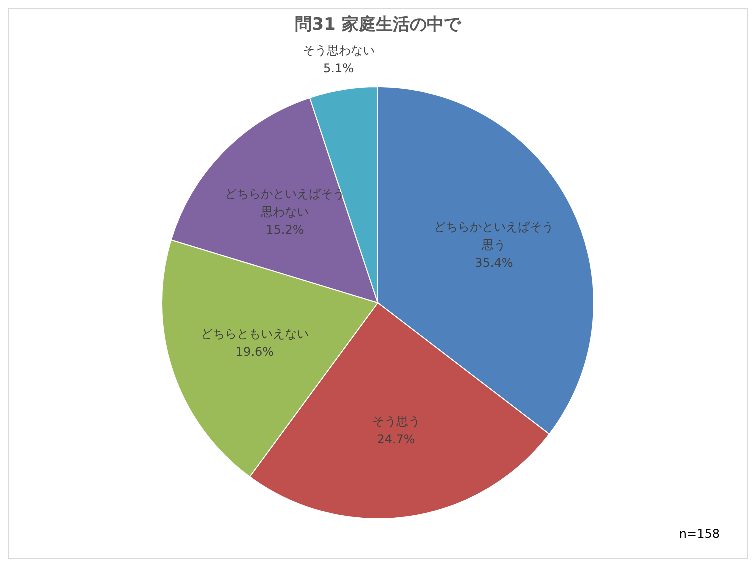 The width and height of the screenshot is (756, 567). I want to click on slice-label: そう思う, so click(396, 421).